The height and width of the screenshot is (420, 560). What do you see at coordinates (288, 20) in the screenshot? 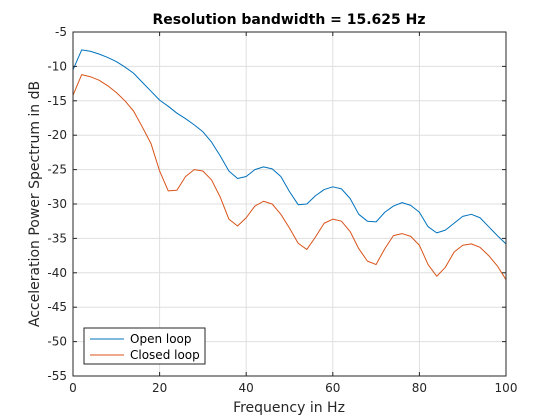
I see `chart-title: Resolution bandwidth = 15.625 Hz` at bounding box center [288, 20].